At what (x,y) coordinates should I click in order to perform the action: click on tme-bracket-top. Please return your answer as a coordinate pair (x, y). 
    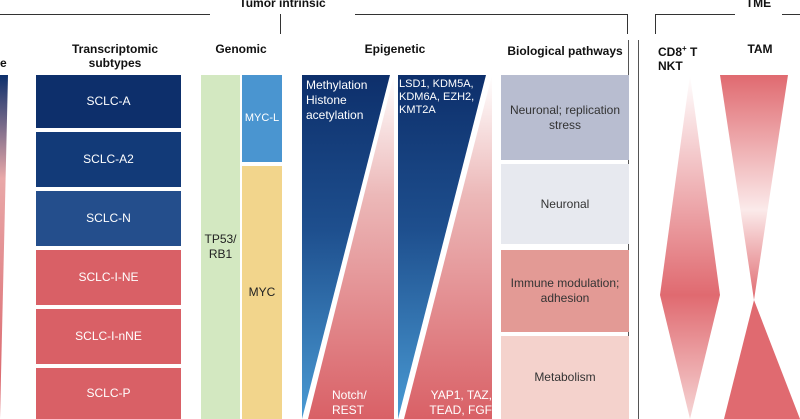
    Looking at the image, I should click on (695, 14).